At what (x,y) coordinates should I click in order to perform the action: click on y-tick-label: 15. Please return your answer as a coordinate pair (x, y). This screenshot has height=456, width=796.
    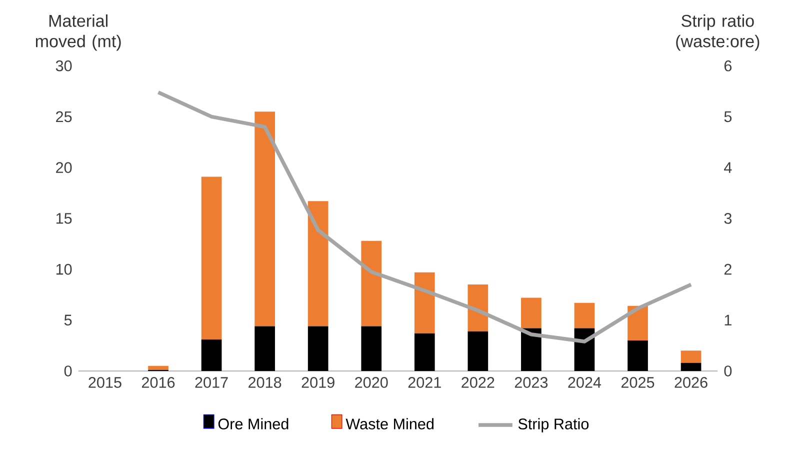
    Looking at the image, I should click on (64, 218).